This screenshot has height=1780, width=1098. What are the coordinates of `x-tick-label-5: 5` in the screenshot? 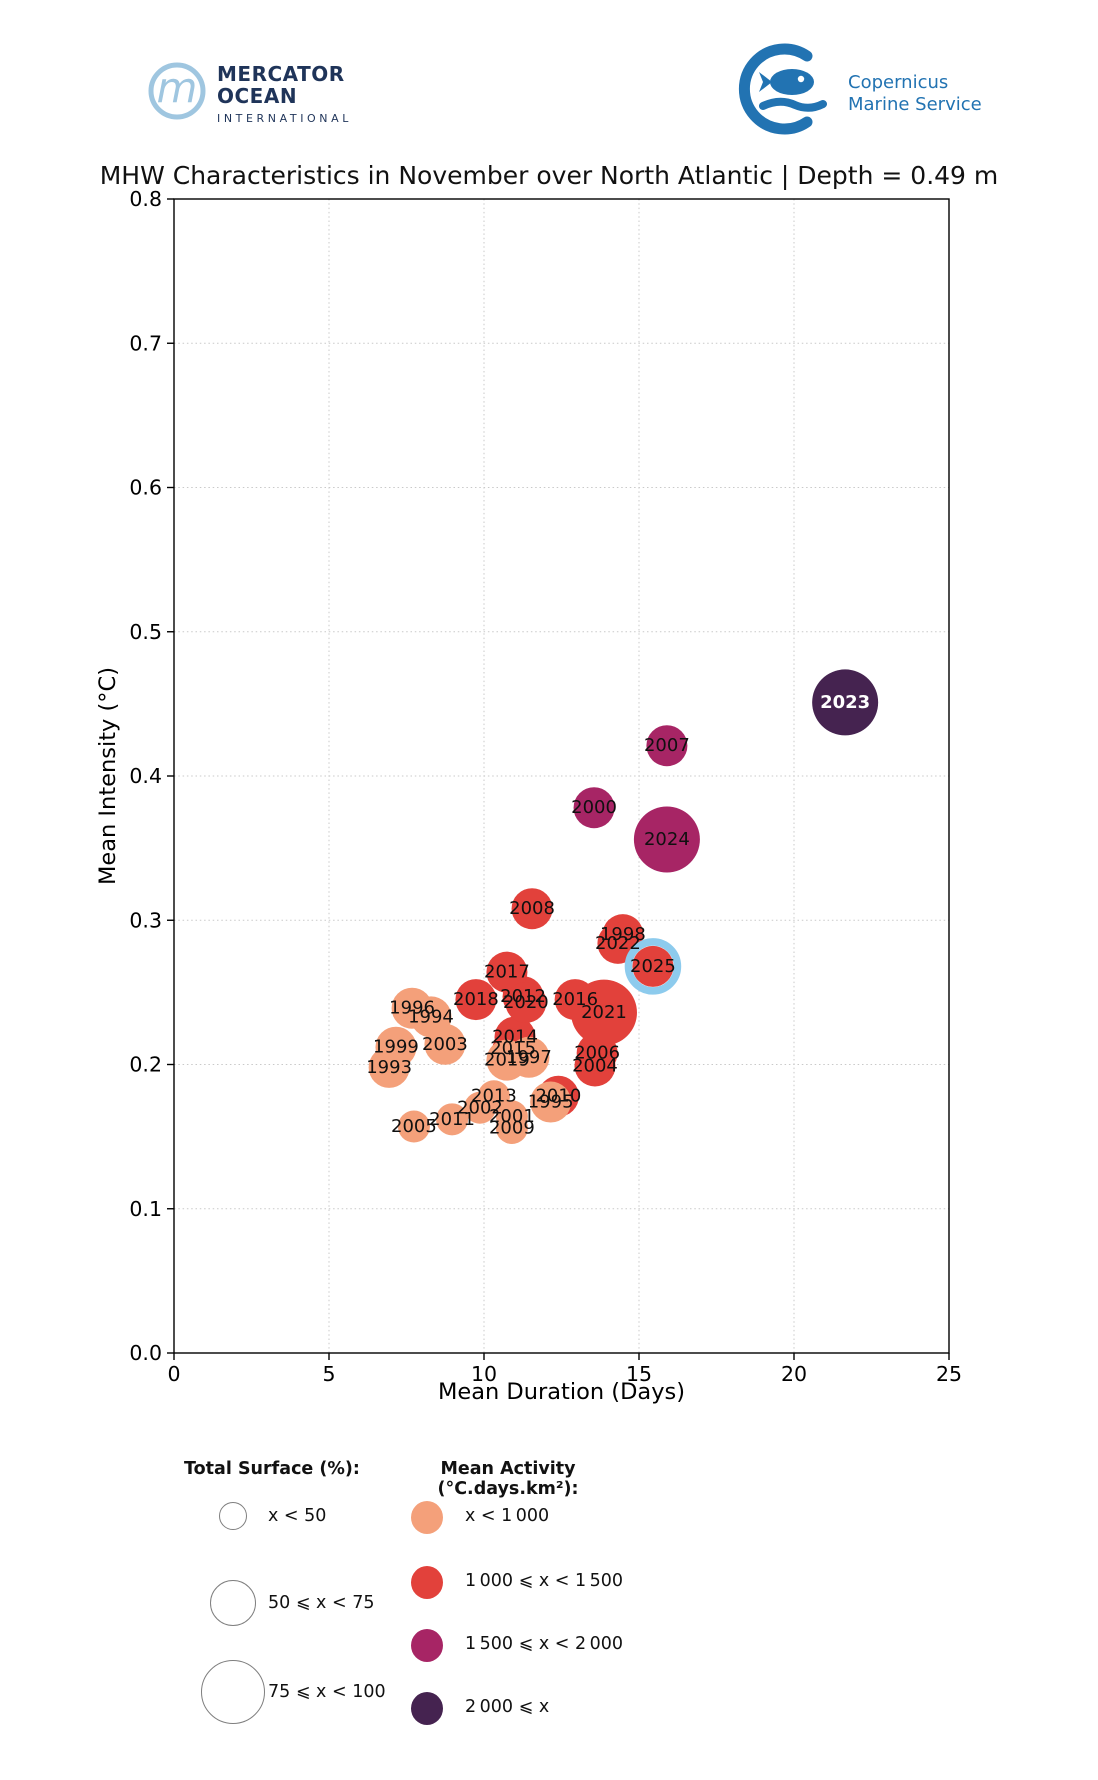 It's located at (328, 1374).